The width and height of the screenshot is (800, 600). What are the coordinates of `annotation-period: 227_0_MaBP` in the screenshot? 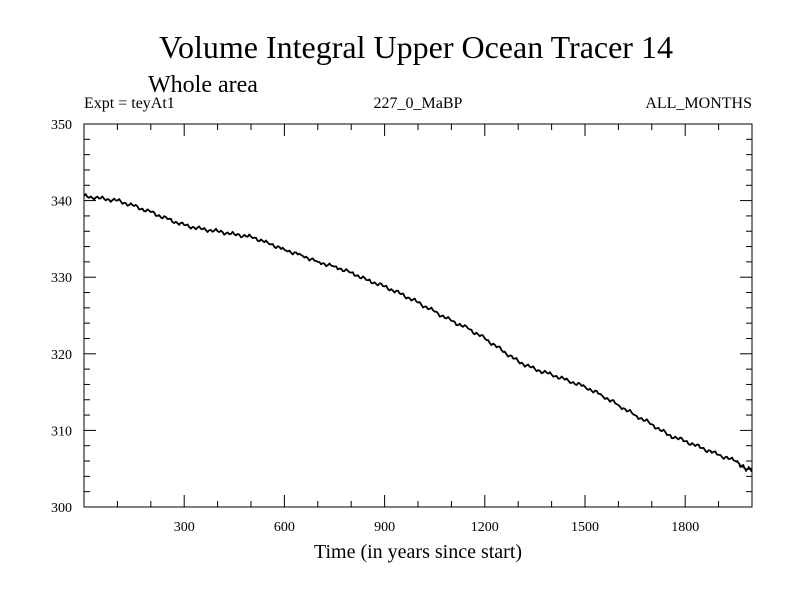 It's located at (418, 103).